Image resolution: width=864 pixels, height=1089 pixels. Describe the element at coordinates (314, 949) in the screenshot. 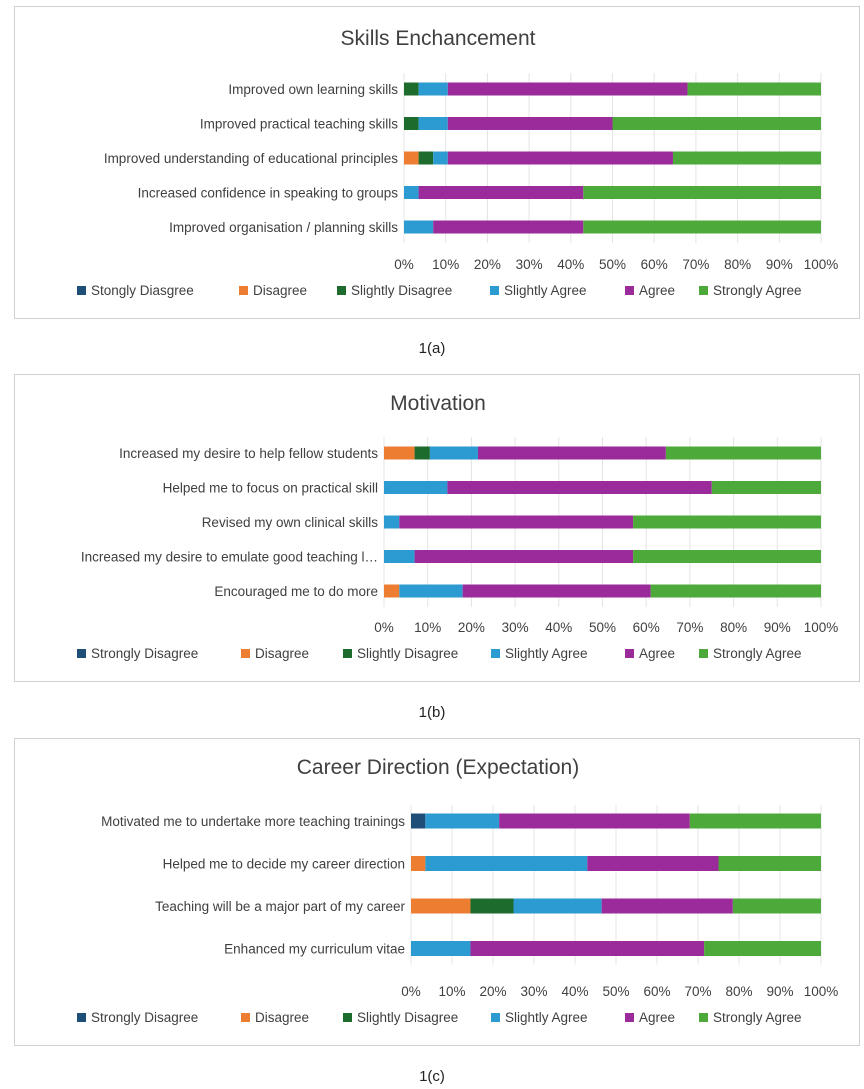

I see `category-label: Enhanced my curriculum vitae` at that location.